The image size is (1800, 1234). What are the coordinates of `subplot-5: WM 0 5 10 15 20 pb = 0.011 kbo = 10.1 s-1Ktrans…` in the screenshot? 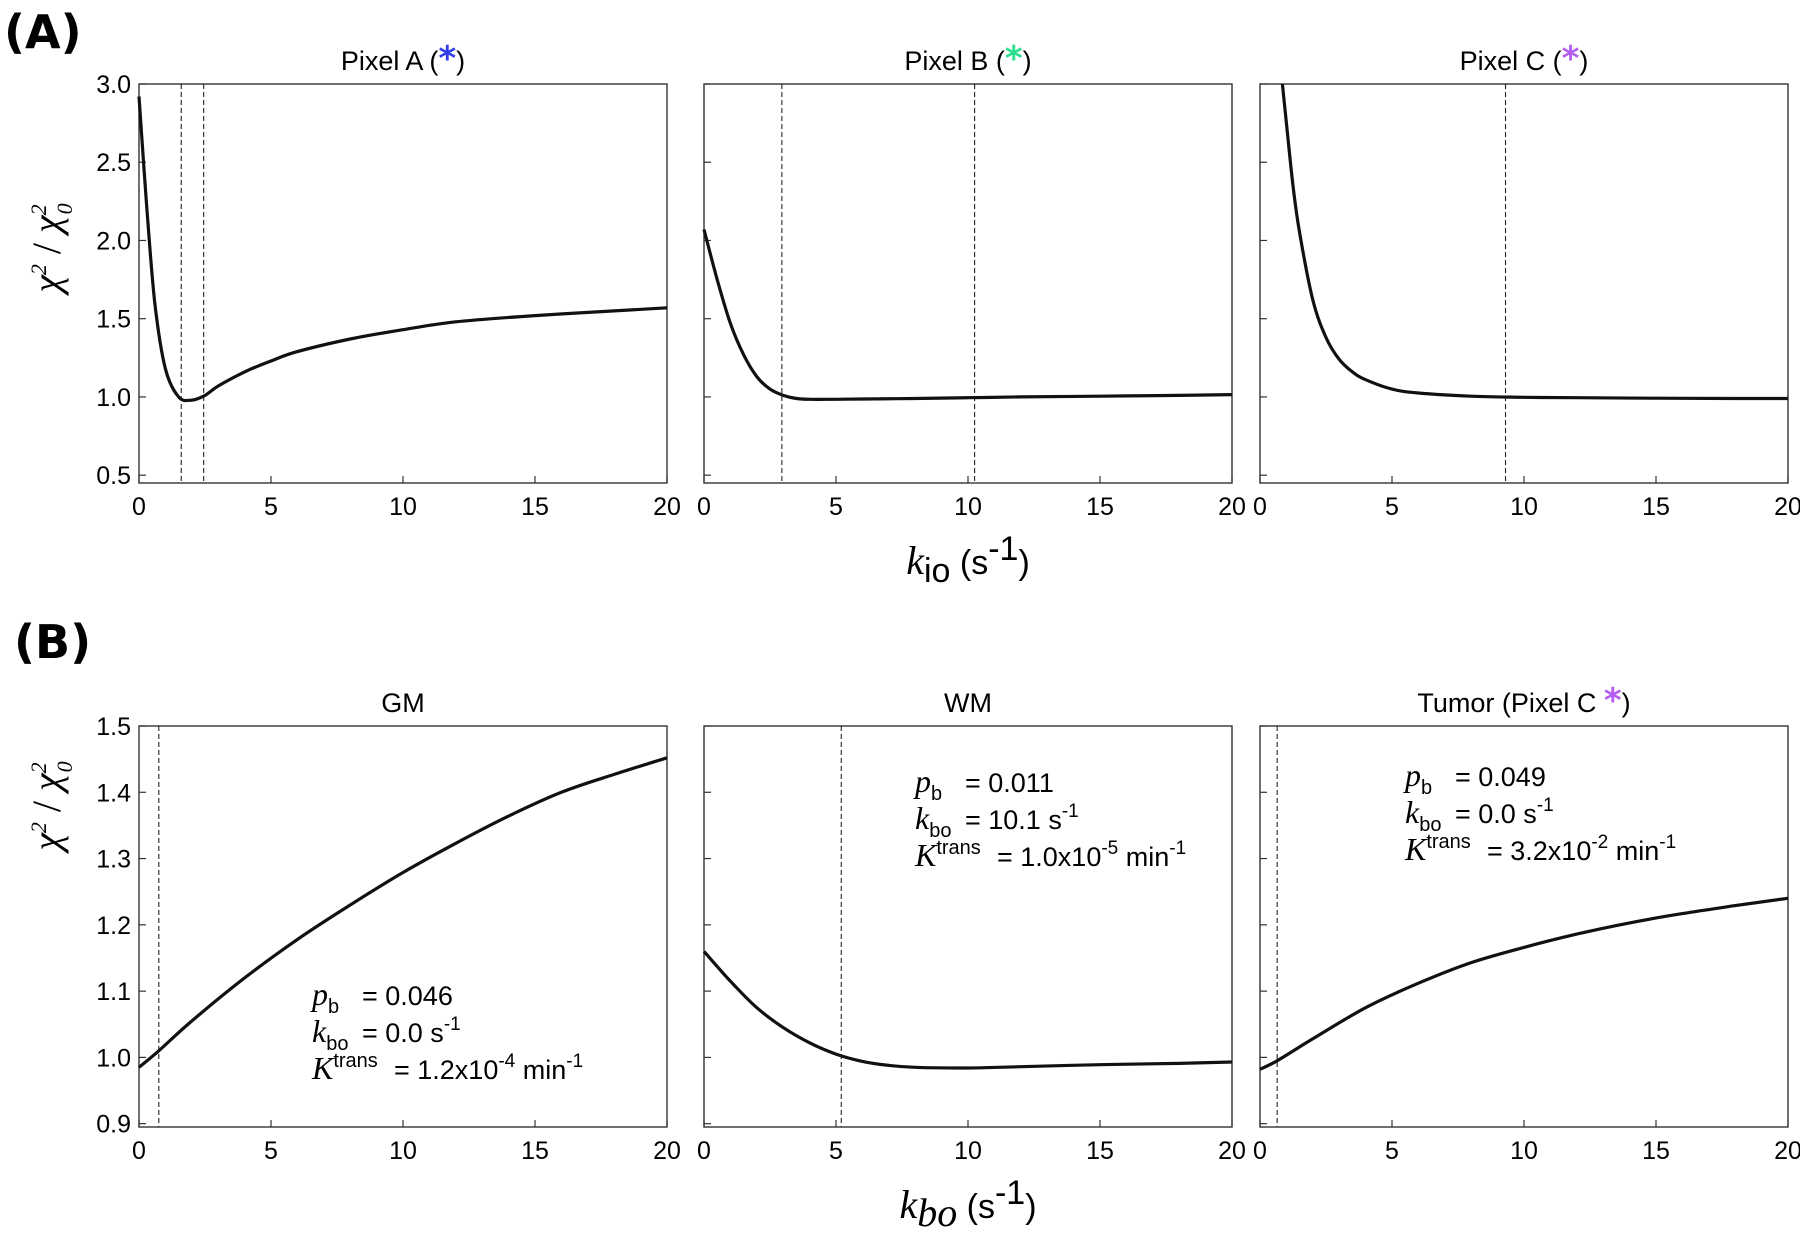 It's located at (971, 926).